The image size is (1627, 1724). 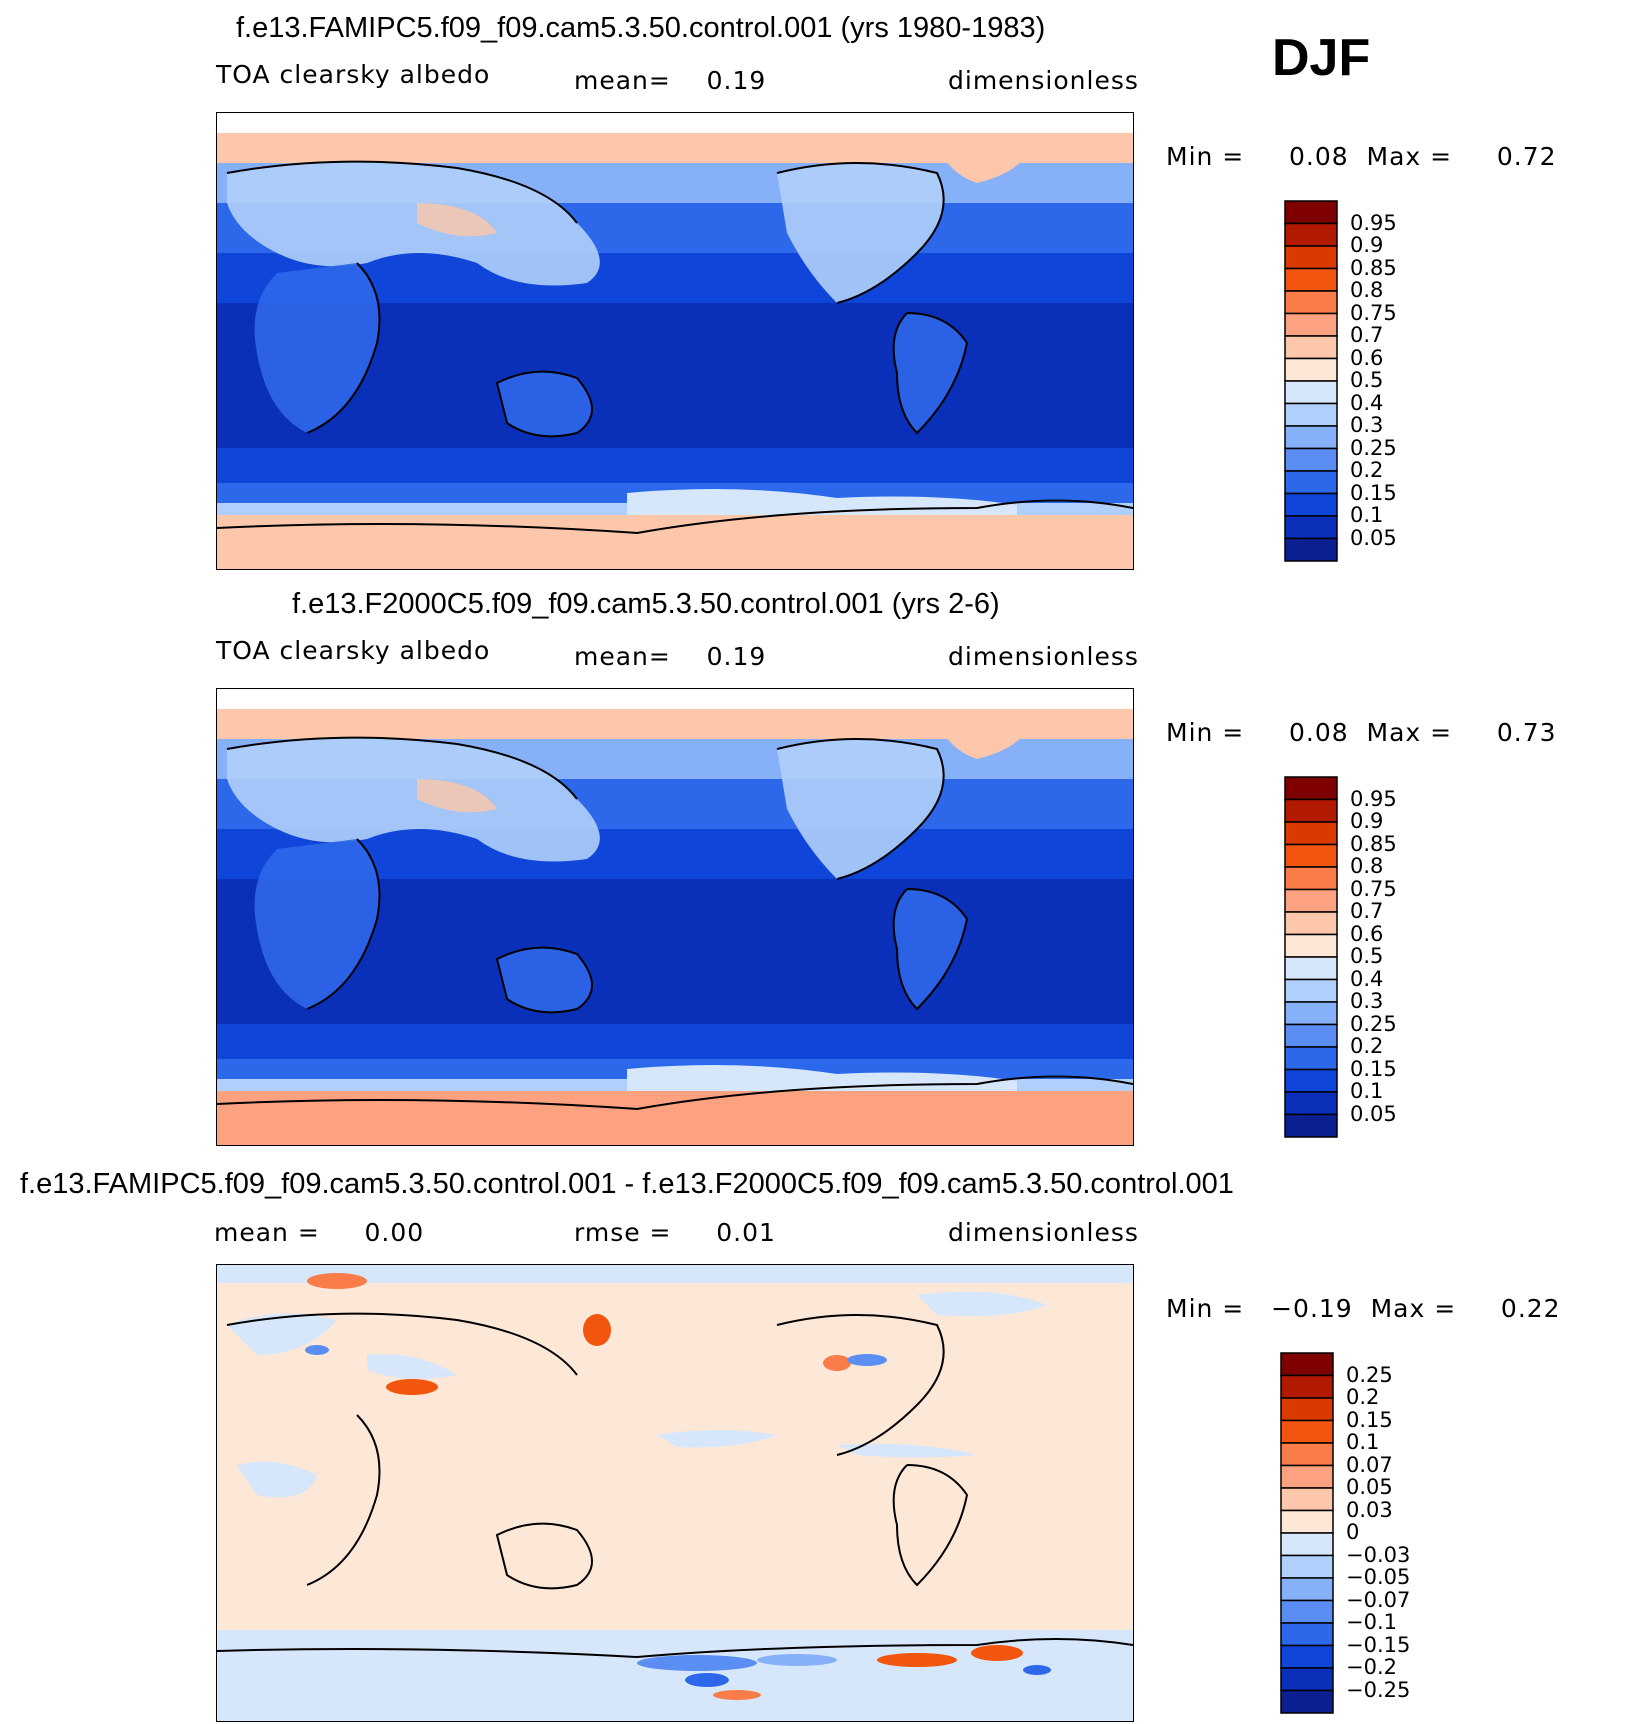 What do you see at coordinates (1361, 156) in the screenshot?
I see `panel1-minmax: Min = 0.08 Max = 0.72` at bounding box center [1361, 156].